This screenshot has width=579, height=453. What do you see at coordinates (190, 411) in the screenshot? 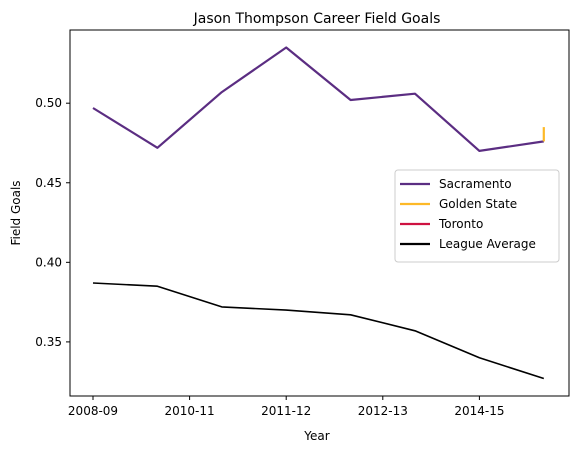
I see `x-tick-label: 2010-11` at bounding box center [190, 411].